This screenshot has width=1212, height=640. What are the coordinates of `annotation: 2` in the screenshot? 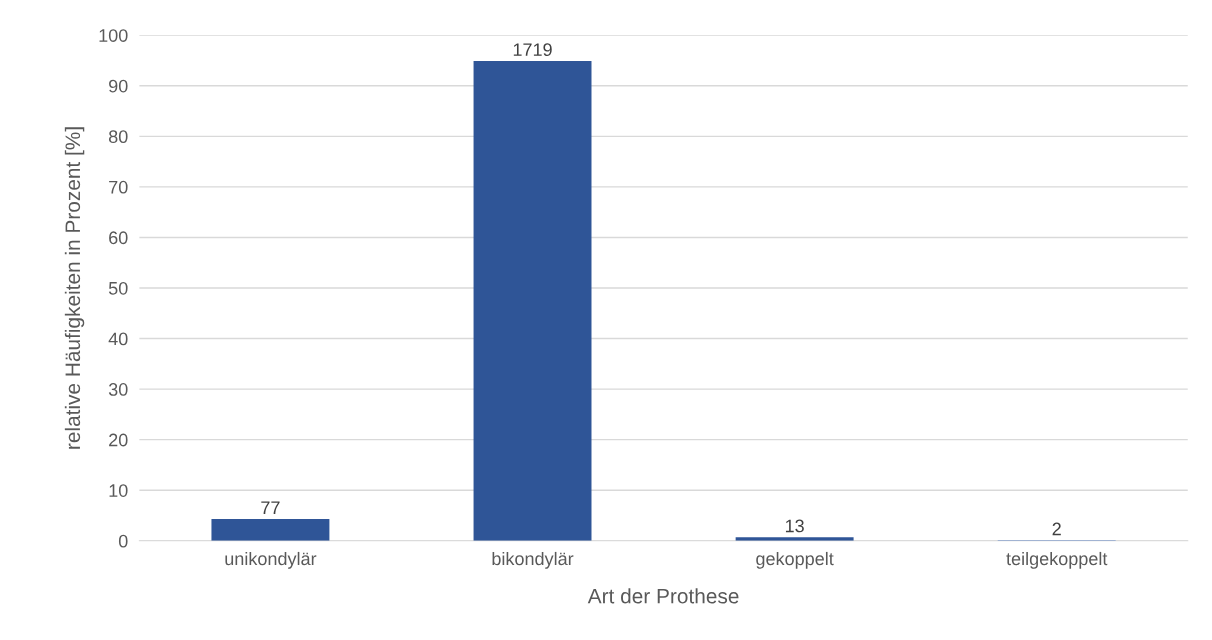 It's located at (1056, 529).